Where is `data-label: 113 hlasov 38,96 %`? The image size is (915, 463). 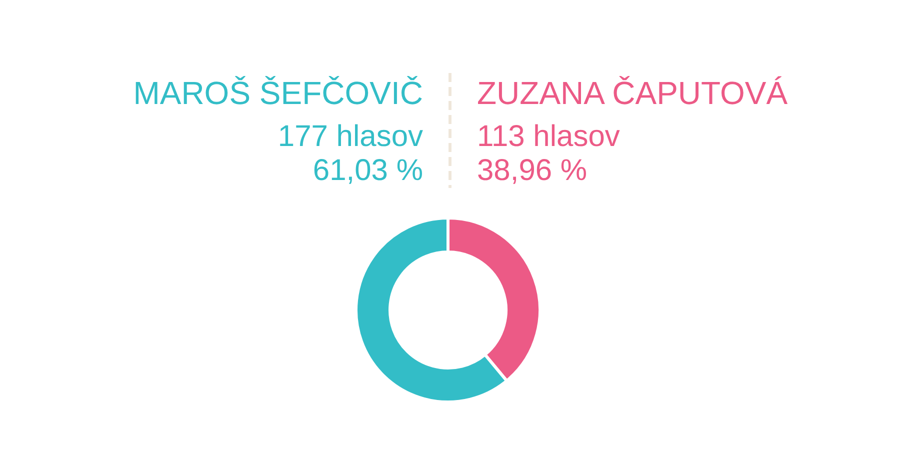
data-label: 113 hlasov 38,96 % is located at coordinates (548, 153).